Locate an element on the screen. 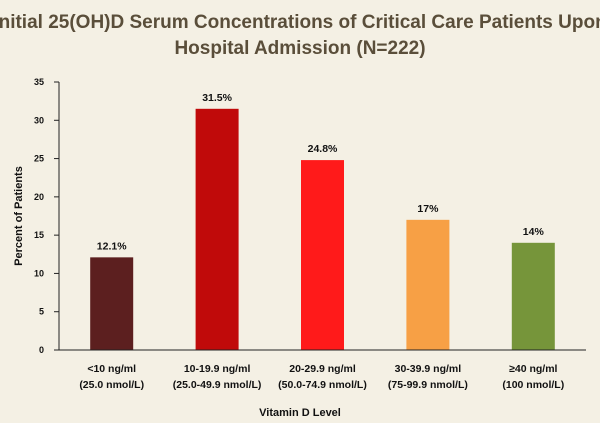  bar-value-label: 14% is located at coordinates (534, 232).